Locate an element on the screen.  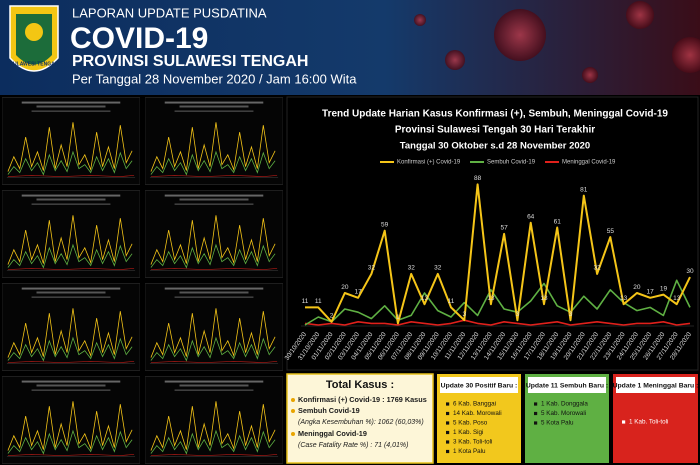
update-box-item: 5 Kota Palu is located at coordinates (557, 423).